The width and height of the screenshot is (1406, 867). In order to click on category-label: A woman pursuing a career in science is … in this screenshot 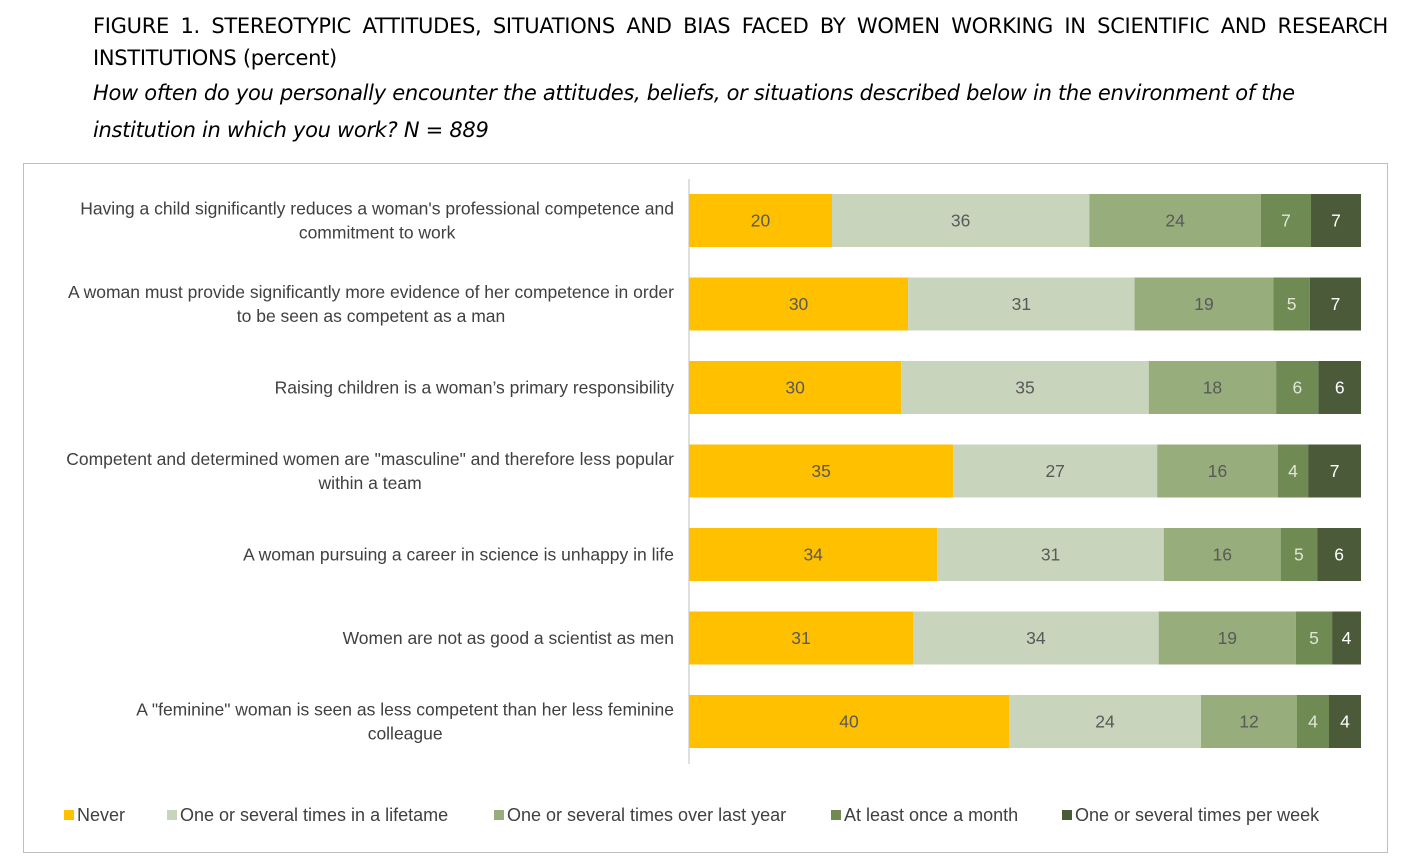, I will do `click(458, 555)`.